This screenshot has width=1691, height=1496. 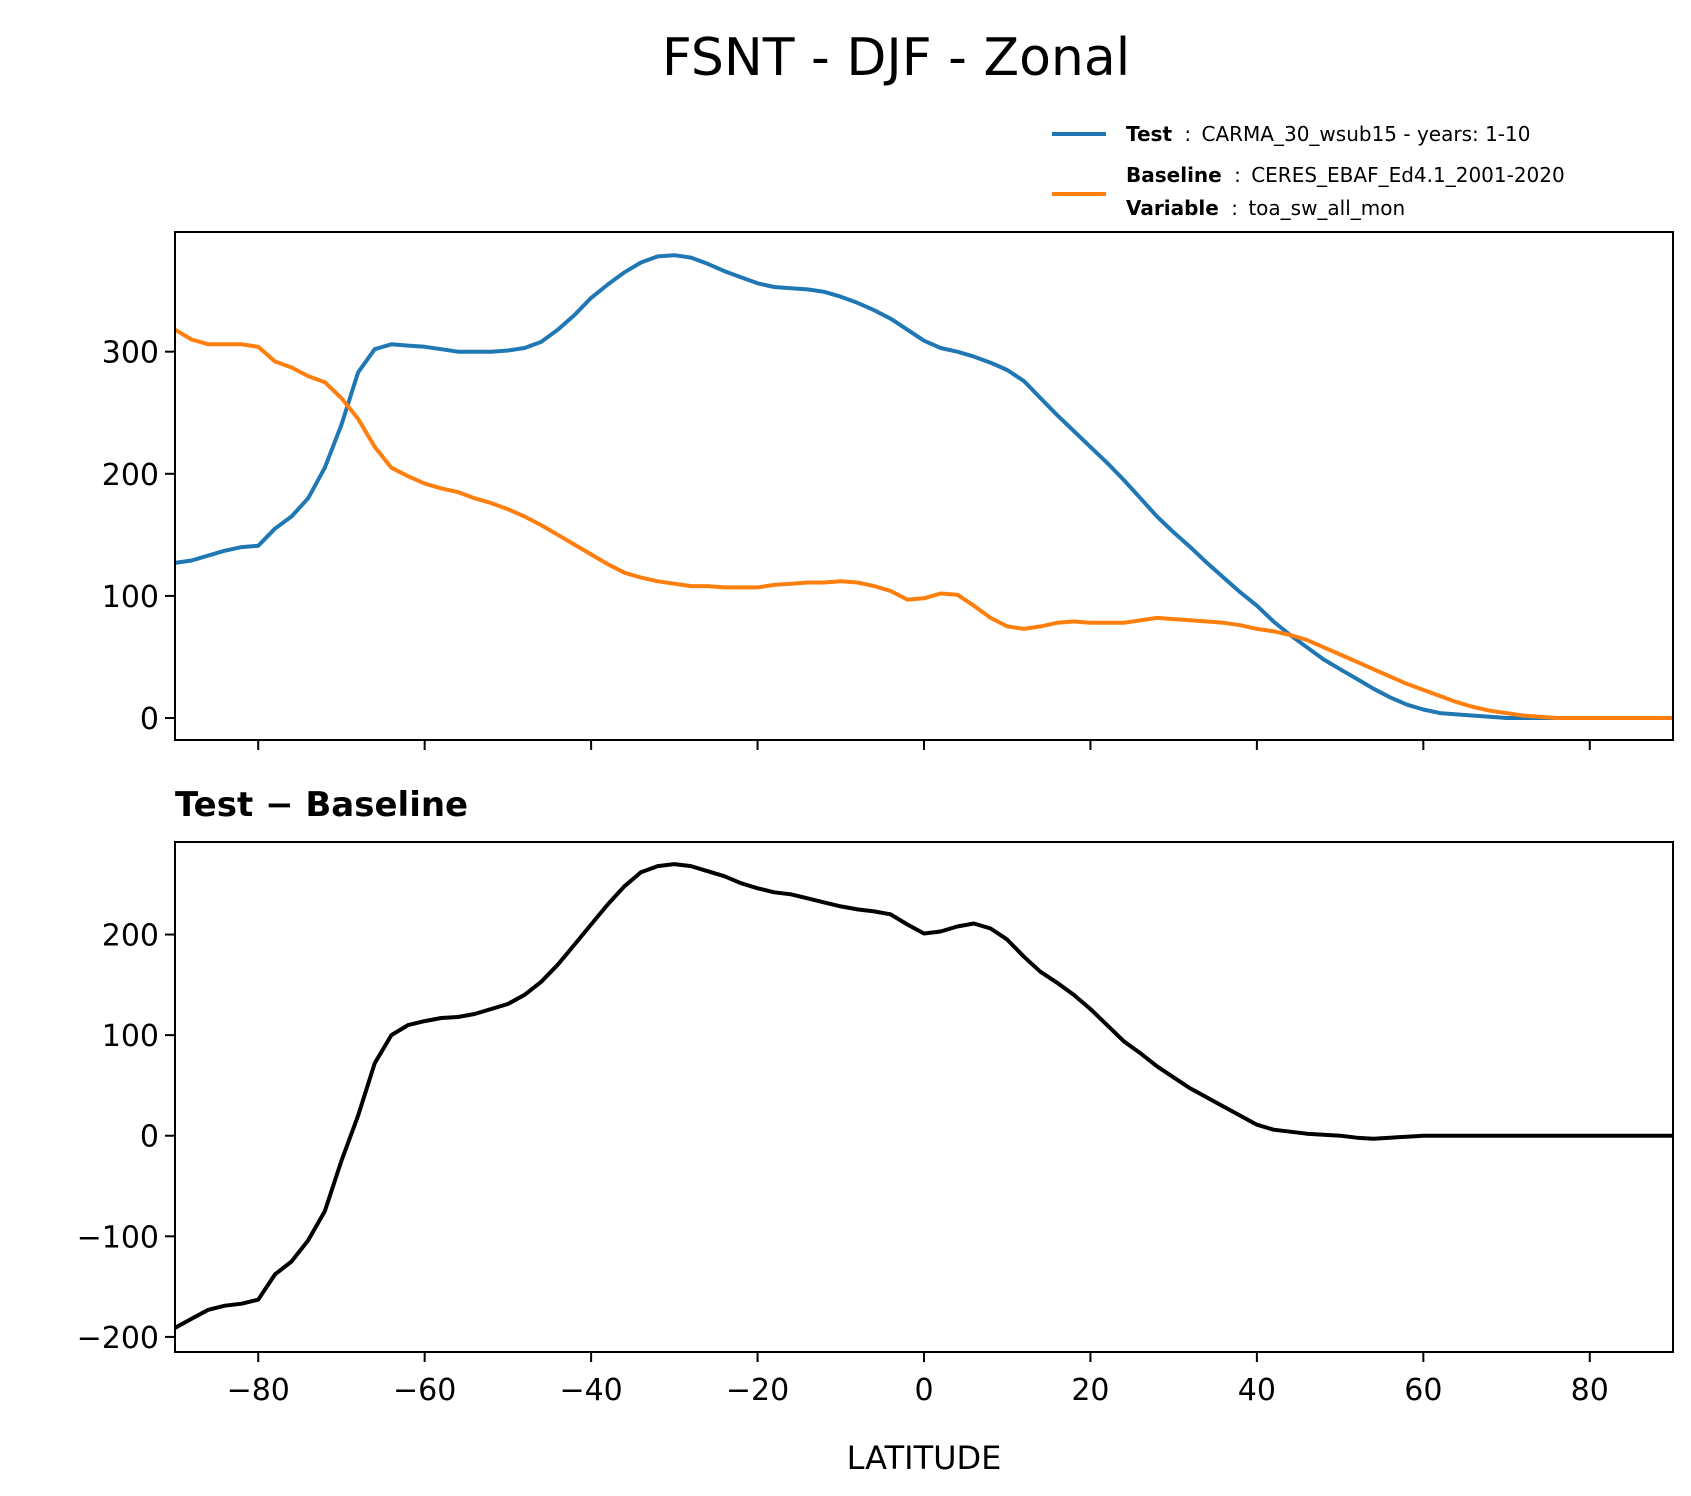 I want to click on x-tick-label: 0, so click(x=923, y=1390).